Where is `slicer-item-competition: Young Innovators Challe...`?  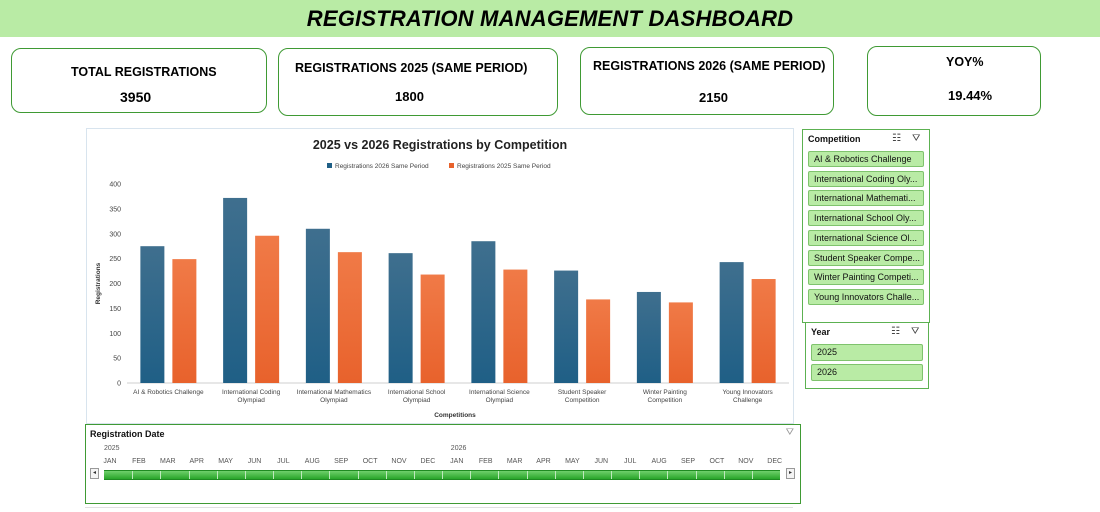
slicer-item-competition: Young Innovators Challe... is located at coordinates (866, 296).